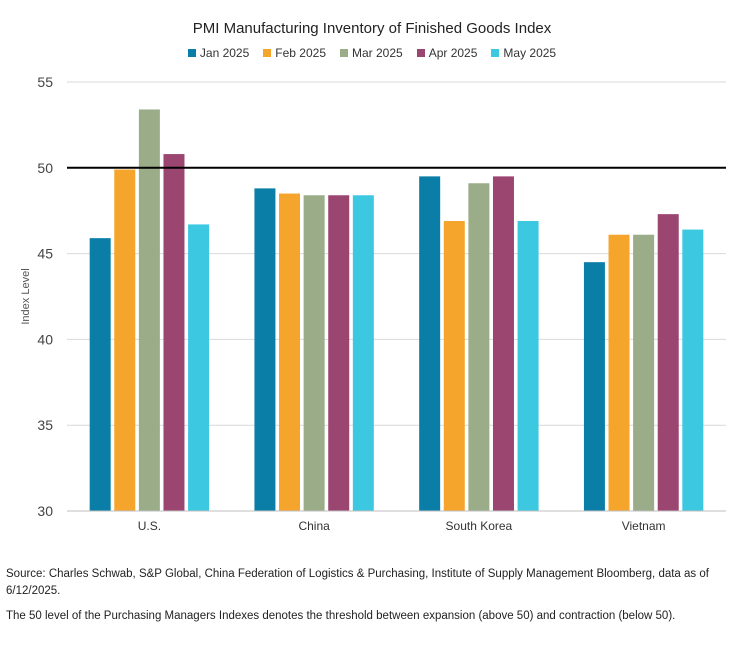  Describe the element at coordinates (314, 526) in the screenshot. I see `x-tick-label: China` at that location.